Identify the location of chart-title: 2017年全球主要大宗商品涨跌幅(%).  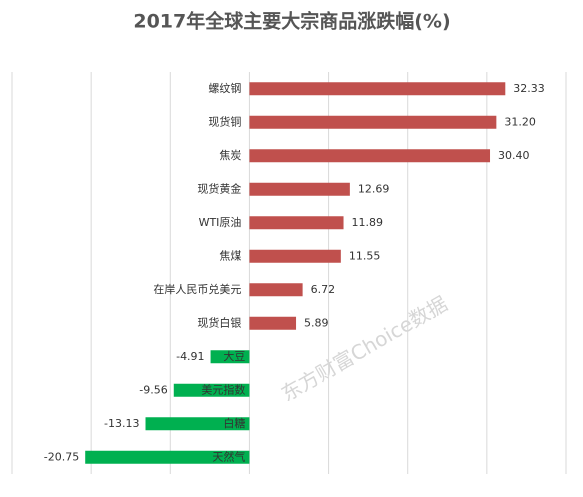
(291, 21).